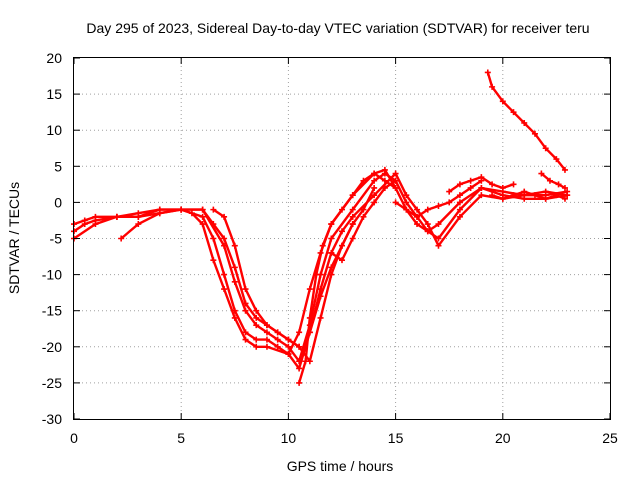  I want to click on series-sat-m, so click(481, 184).